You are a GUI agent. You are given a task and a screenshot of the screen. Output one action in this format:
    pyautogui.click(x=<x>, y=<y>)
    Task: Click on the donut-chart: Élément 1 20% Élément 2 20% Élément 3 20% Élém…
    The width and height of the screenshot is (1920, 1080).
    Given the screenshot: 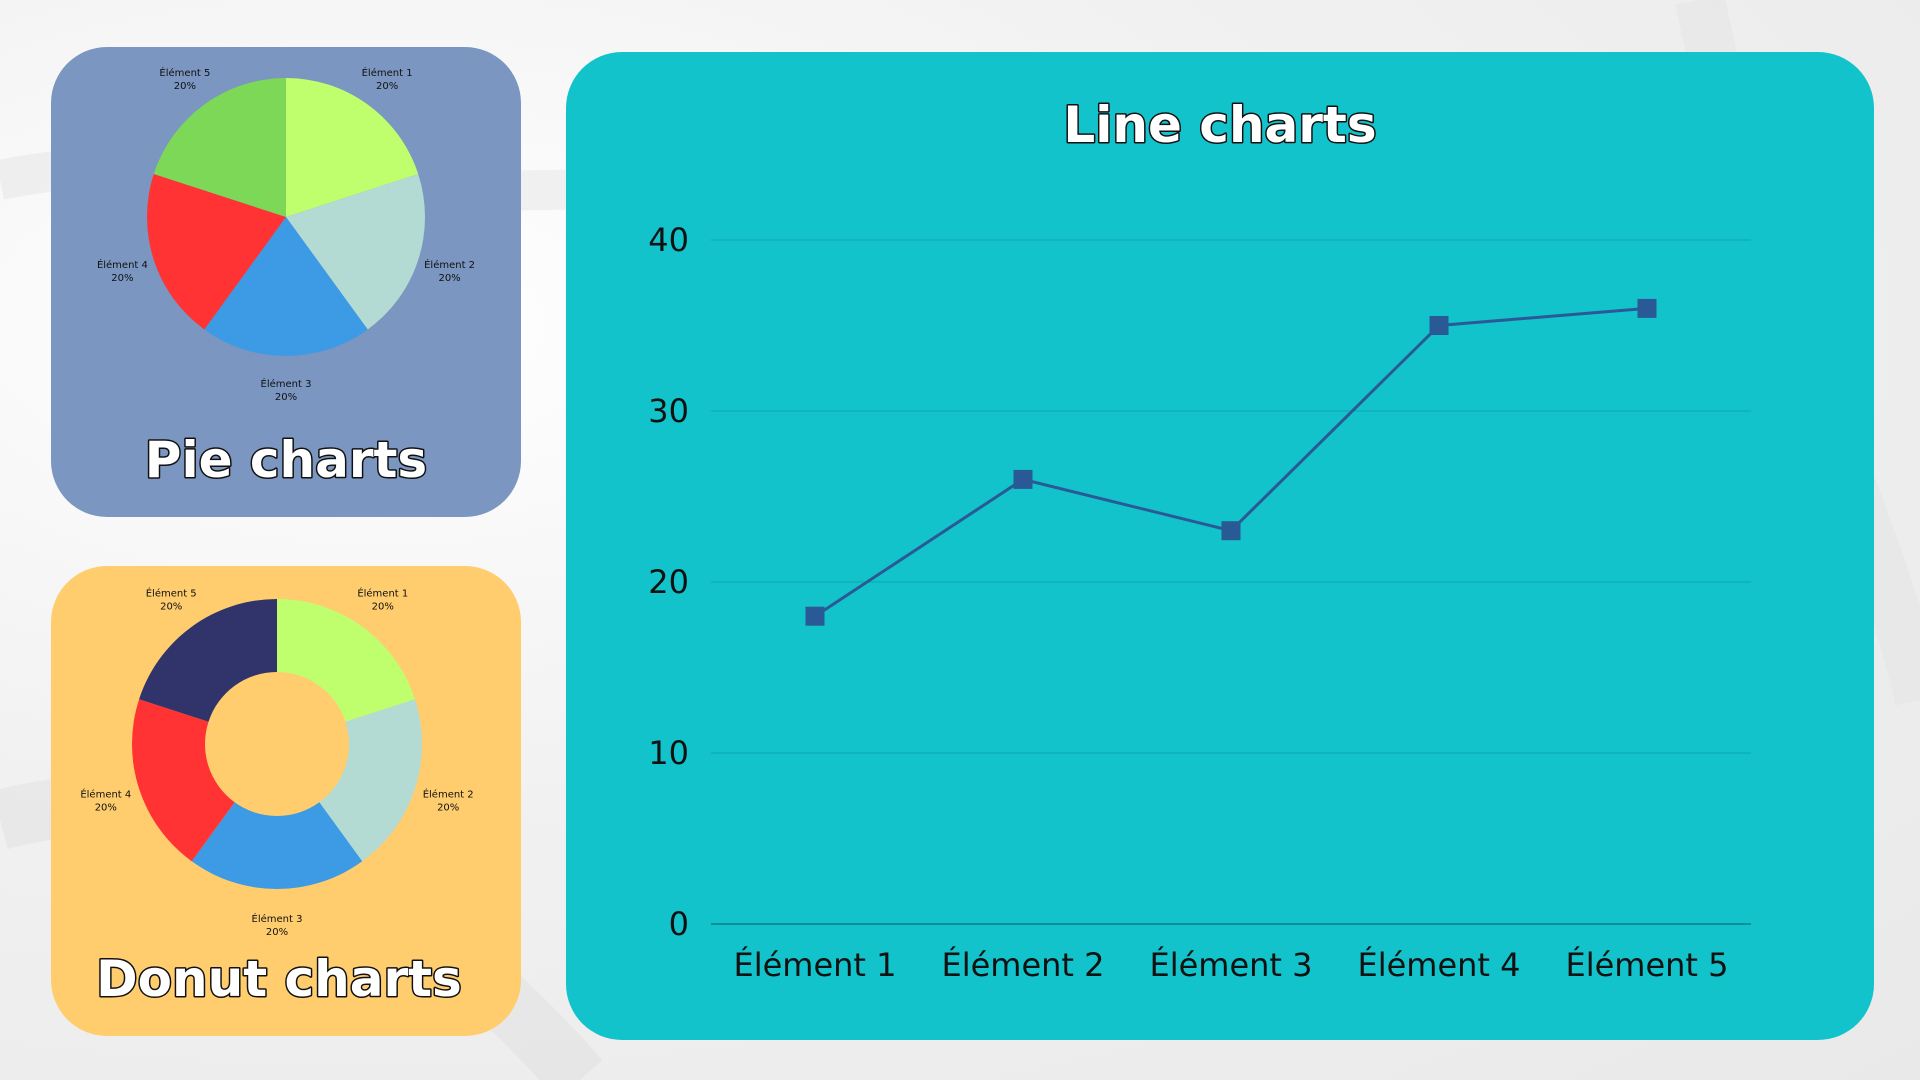 What is the action you would take?
    pyautogui.click(x=286, y=801)
    